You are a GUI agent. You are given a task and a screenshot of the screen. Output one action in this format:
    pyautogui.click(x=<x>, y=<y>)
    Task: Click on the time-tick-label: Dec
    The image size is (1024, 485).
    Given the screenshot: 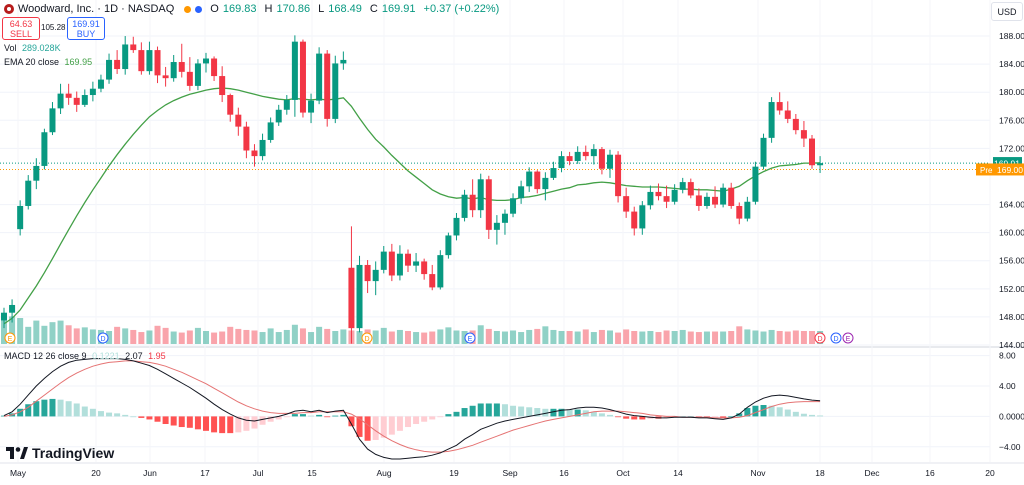 What is the action you would take?
    pyautogui.click(x=872, y=473)
    